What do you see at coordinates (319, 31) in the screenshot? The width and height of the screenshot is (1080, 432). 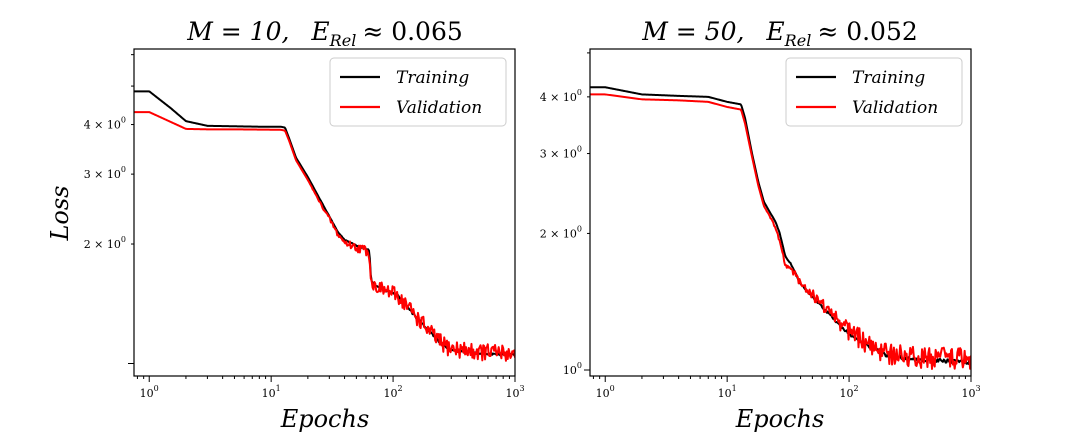 I see `left-title-e: E` at bounding box center [319, 31].